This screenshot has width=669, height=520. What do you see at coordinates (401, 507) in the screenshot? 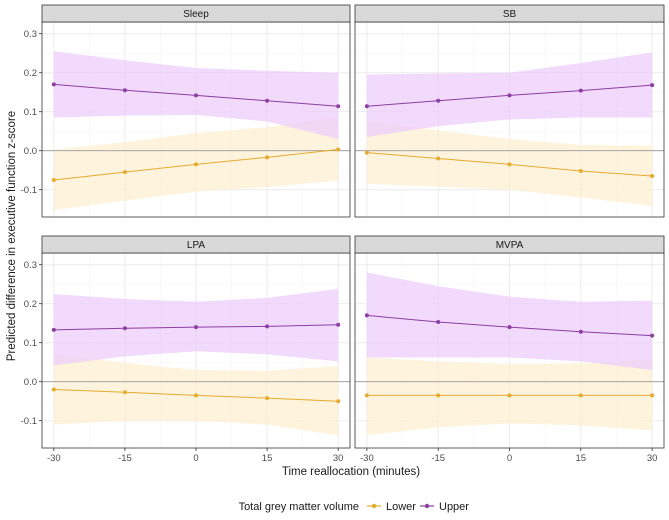
I see `legend-lower-label: Lower` at bounding box center [401, 507].